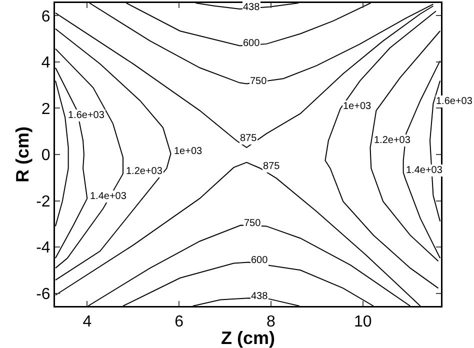 Image resolution: width=474 pixels, height=348 pixels. I want to click on y-tick-label: -4, so click(43, 248).